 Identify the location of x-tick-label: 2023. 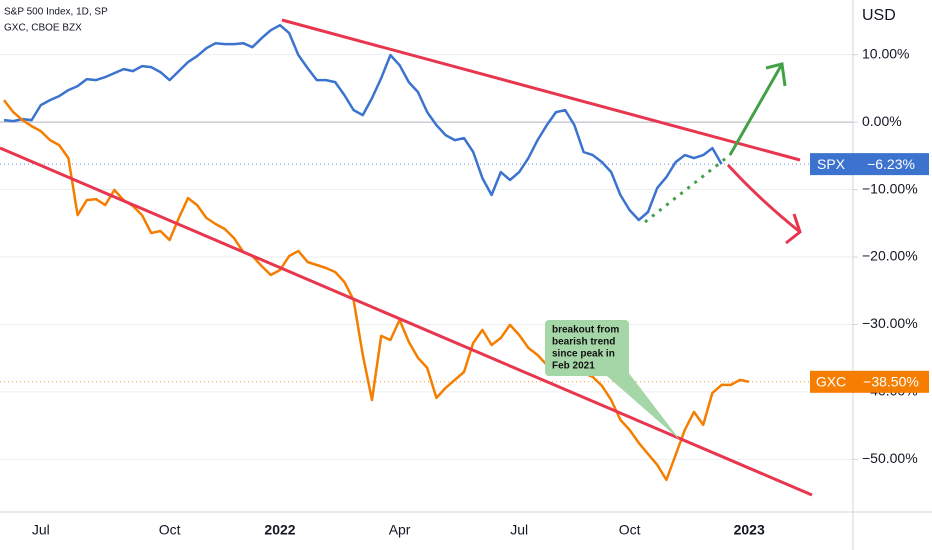
(749, 530).